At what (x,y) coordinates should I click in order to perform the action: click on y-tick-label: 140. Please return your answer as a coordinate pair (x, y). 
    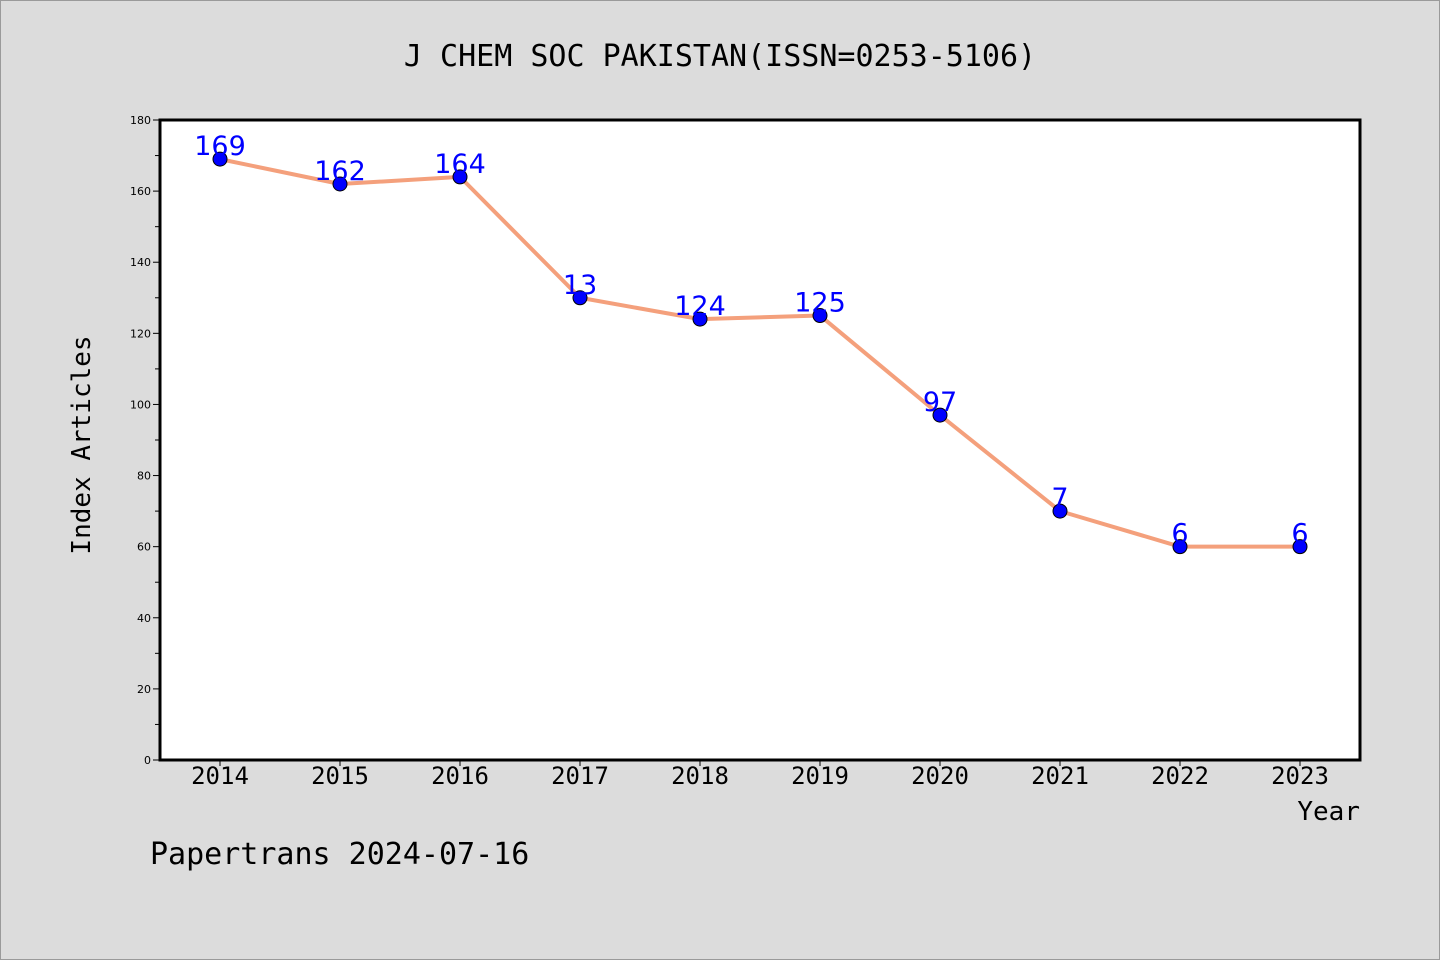
    Looking at the image, I should click on (140, 262).